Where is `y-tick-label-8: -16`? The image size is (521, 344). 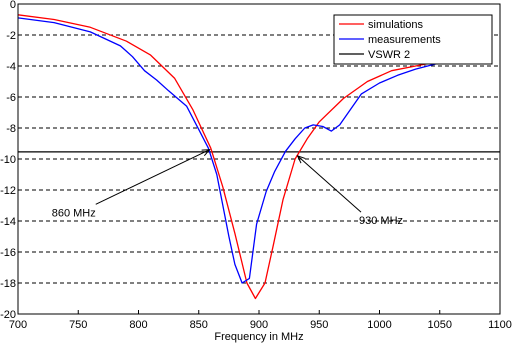 y-tick-label-8: -16 is located at coordinates (8, 253).